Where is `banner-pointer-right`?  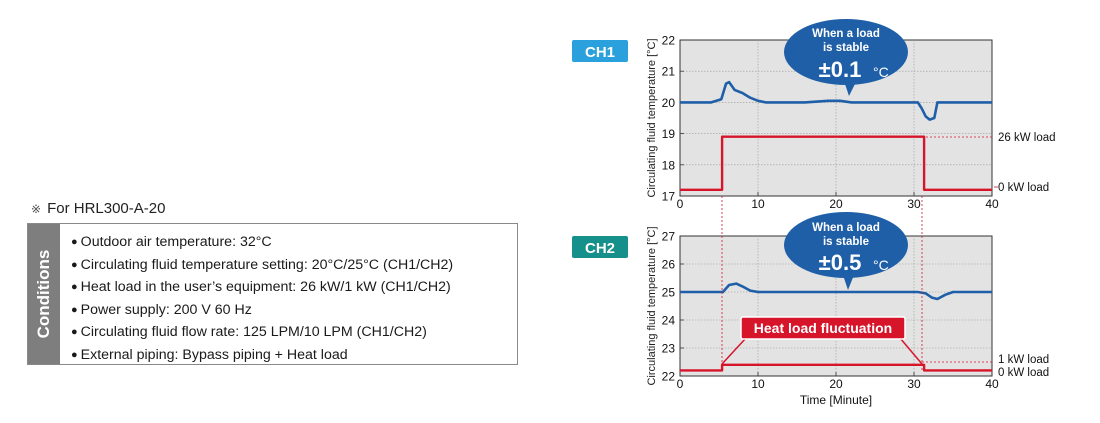
banner-pointer-right is located at coordinates (911, 351).